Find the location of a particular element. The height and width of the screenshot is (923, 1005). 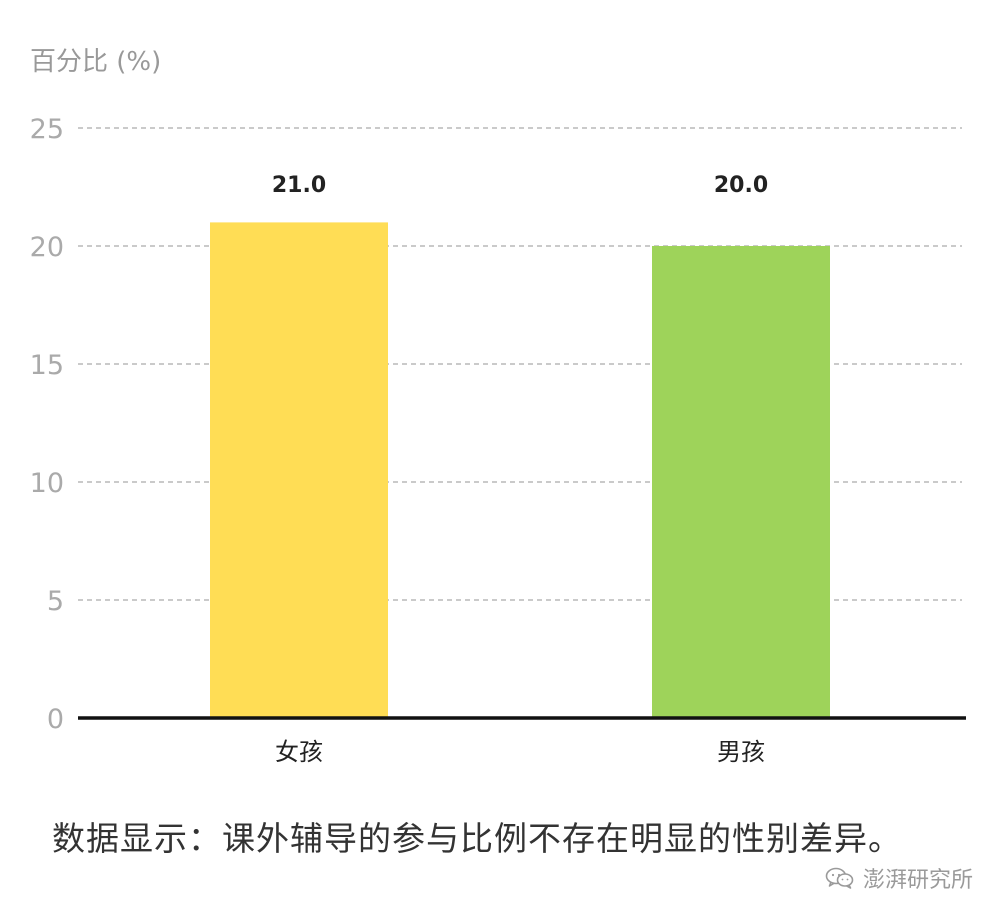

y-tick-label: 10 is located at coordinates (47, 483).